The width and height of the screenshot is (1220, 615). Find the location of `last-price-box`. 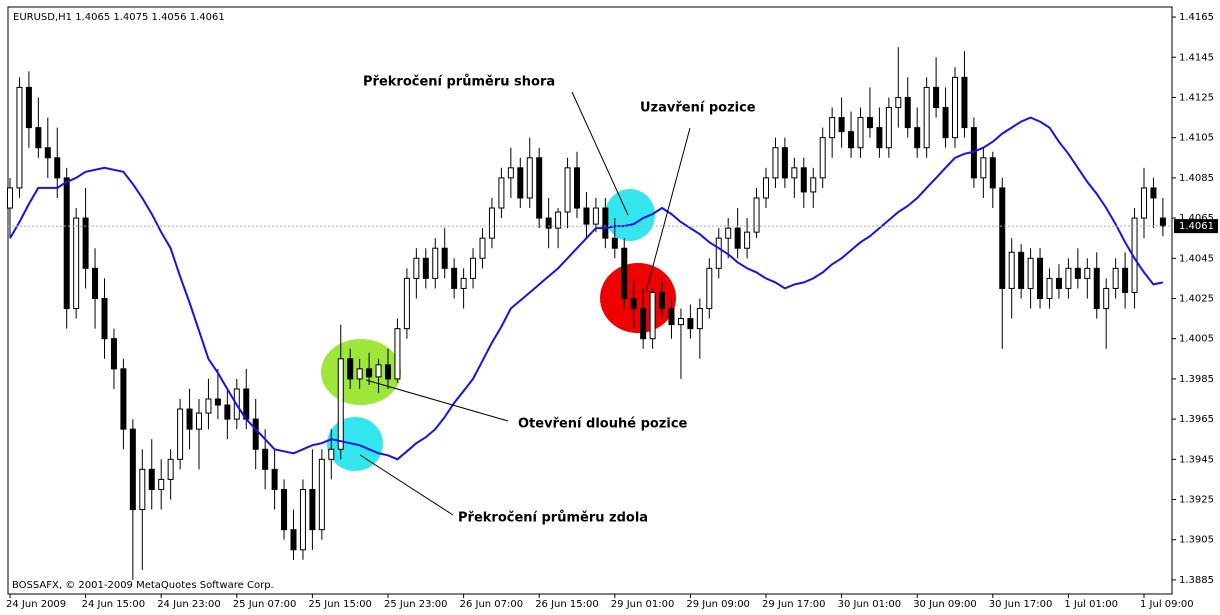

last-price-box is located at coordinates (1196, 226).